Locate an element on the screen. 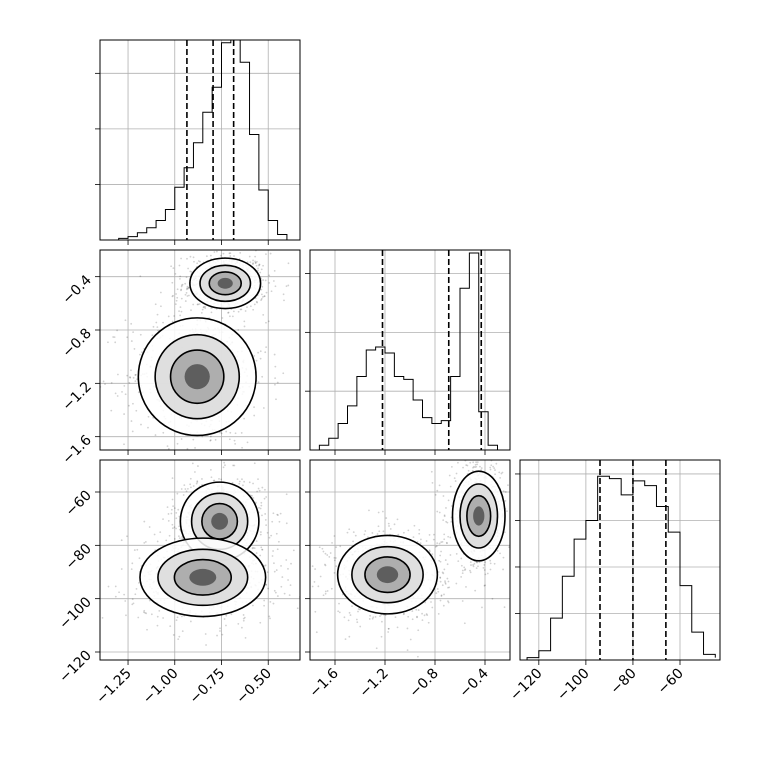  y-tick-label: −0.8 is located at coordinates (76, 343).